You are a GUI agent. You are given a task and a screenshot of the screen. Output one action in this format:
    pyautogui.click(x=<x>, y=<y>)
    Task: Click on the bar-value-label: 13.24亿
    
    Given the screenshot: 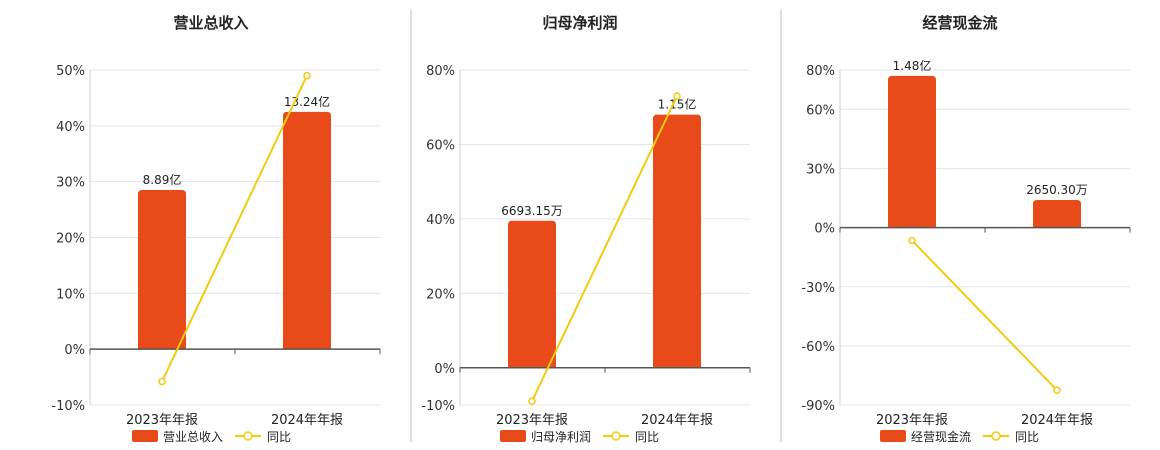 What is the action you would take?
    pyautogui.click(x=307, y=101)
    